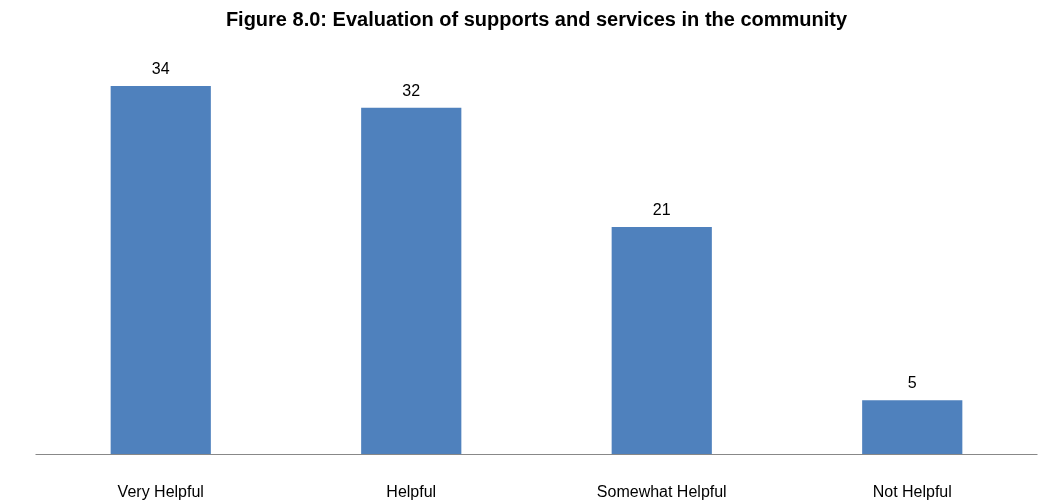 The image size is (1057, 502). I want to click on data-label: 5, so click(912, 383).